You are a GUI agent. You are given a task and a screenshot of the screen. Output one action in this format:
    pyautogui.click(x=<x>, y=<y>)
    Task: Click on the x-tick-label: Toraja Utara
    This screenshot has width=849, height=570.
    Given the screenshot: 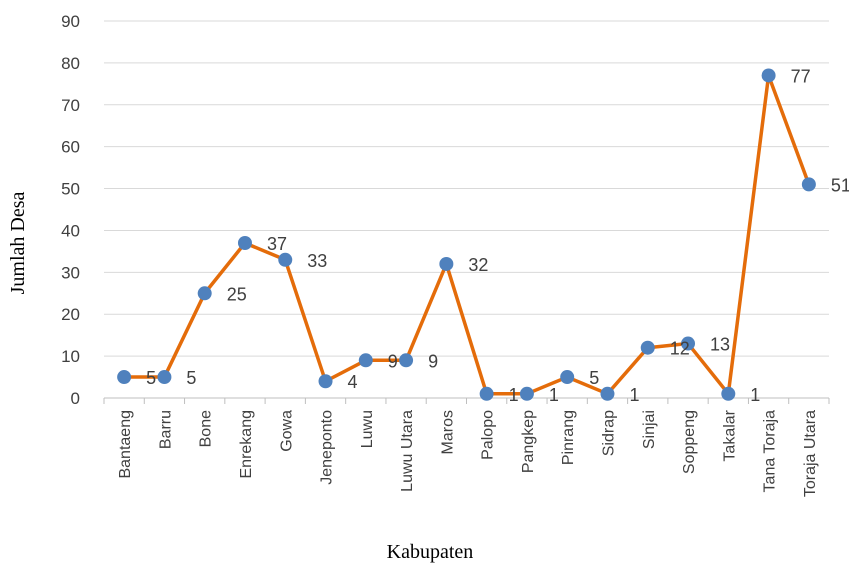 What is the action you would take?
    pyautogui.click(x=810, y=453)
    